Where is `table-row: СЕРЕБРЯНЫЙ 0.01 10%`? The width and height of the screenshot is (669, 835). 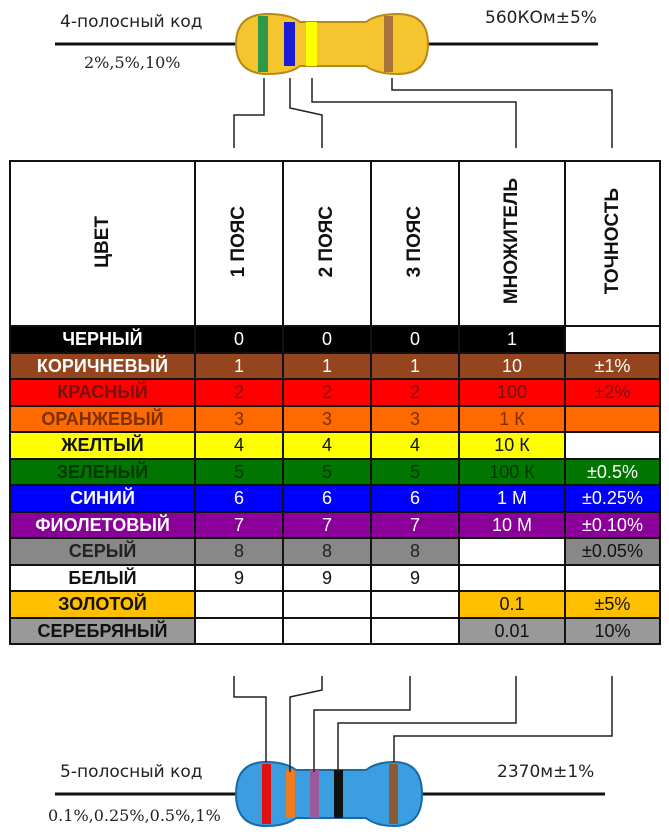 table-row: СЕРЕБРЯНЫЙ 0.01 10% is located at coordinates (335, 630).